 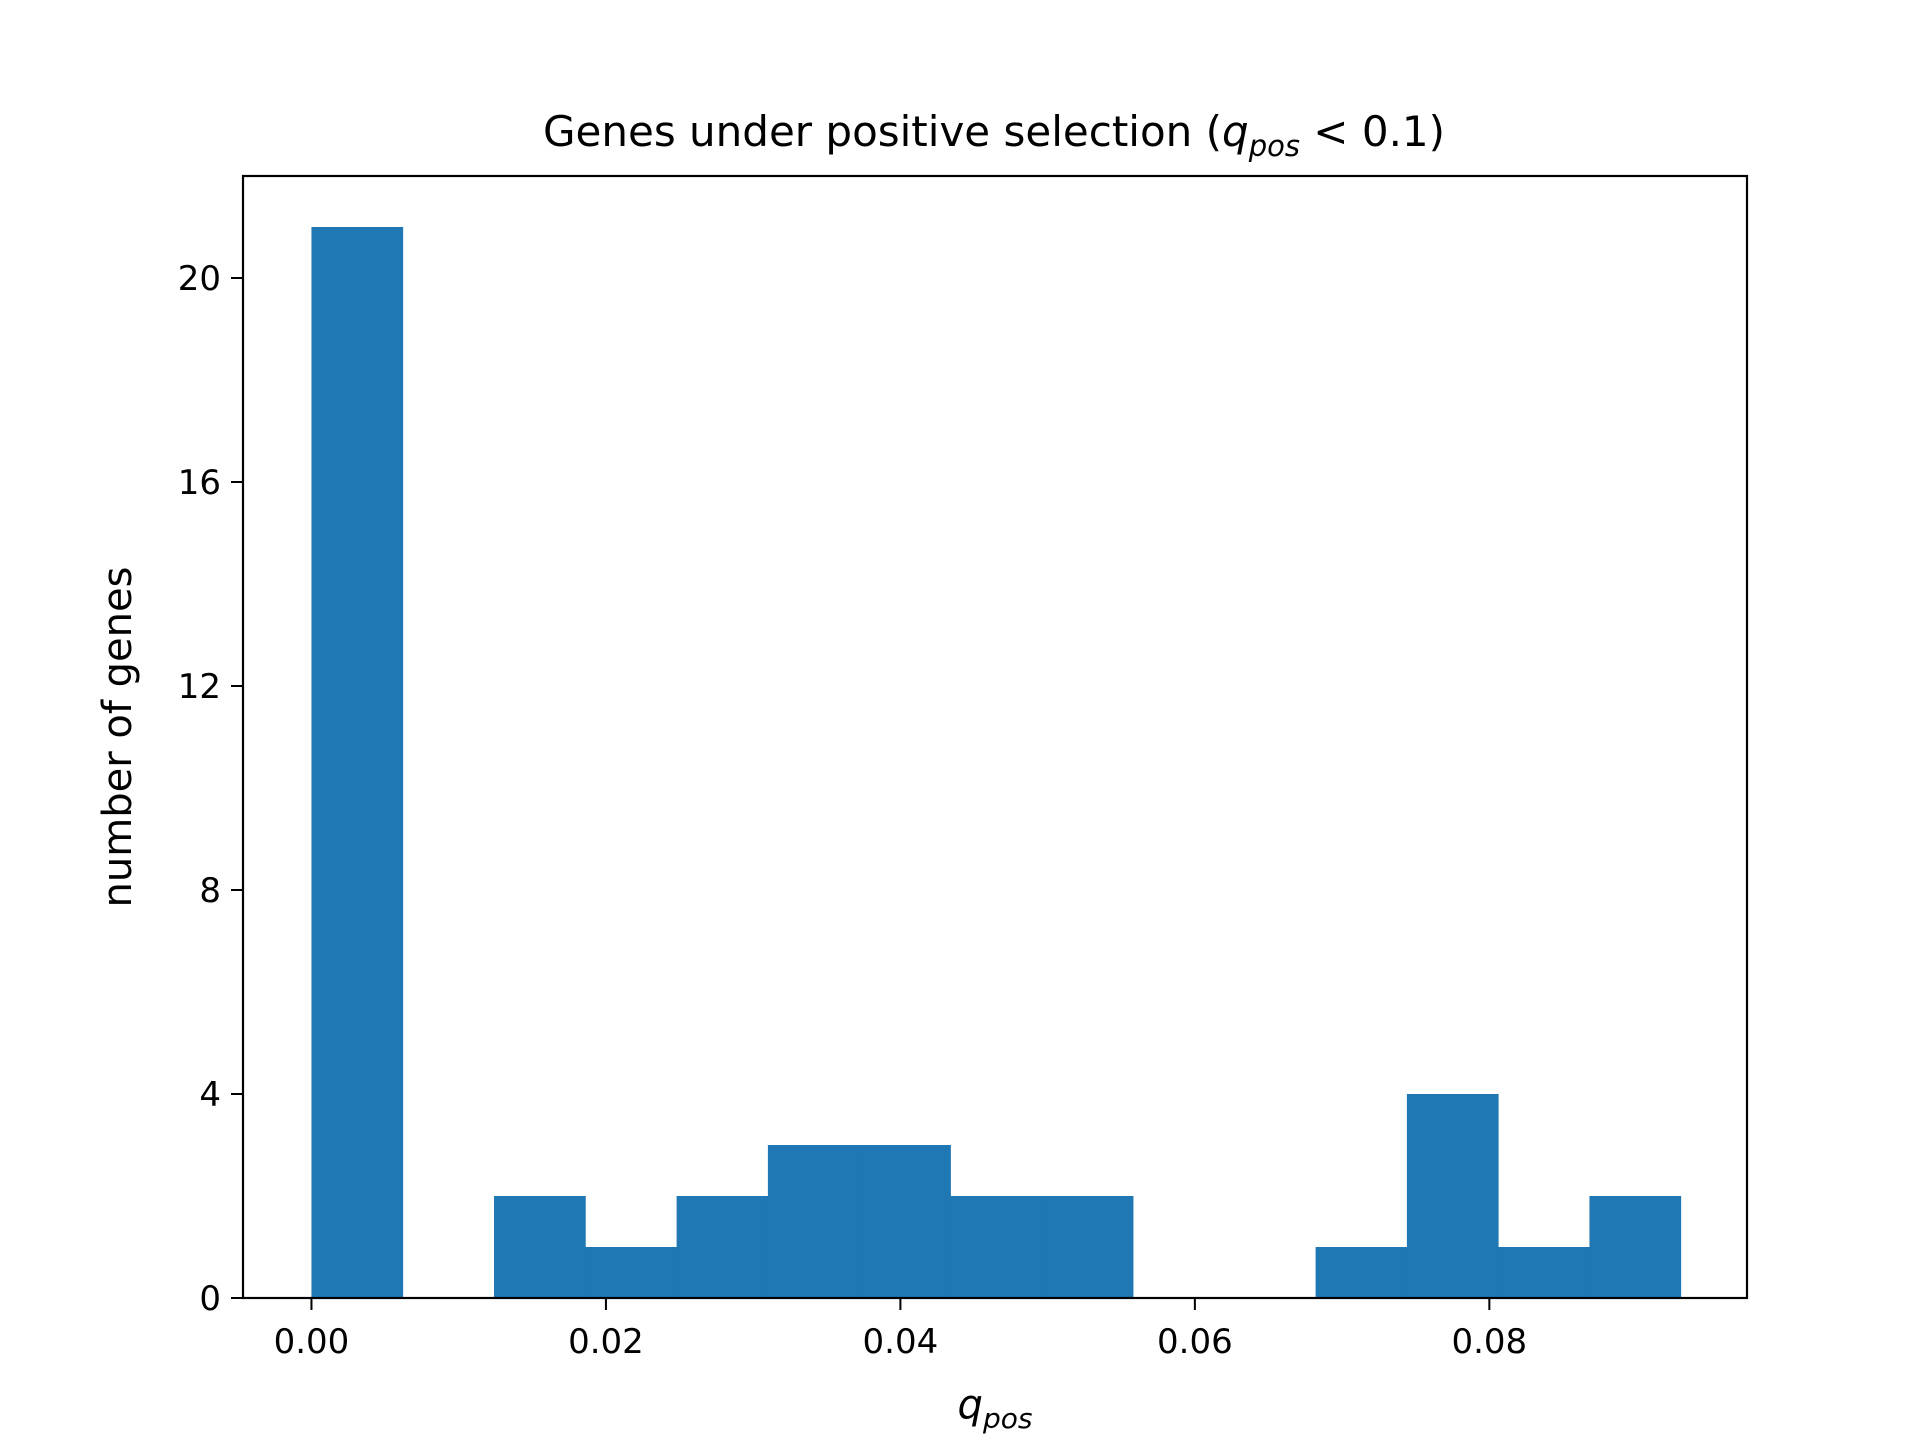 What do you see at coordinates (901, 1342) in the screenshot?
I see `x-tick-label: 0.04` at bounding box center [901, 1342].